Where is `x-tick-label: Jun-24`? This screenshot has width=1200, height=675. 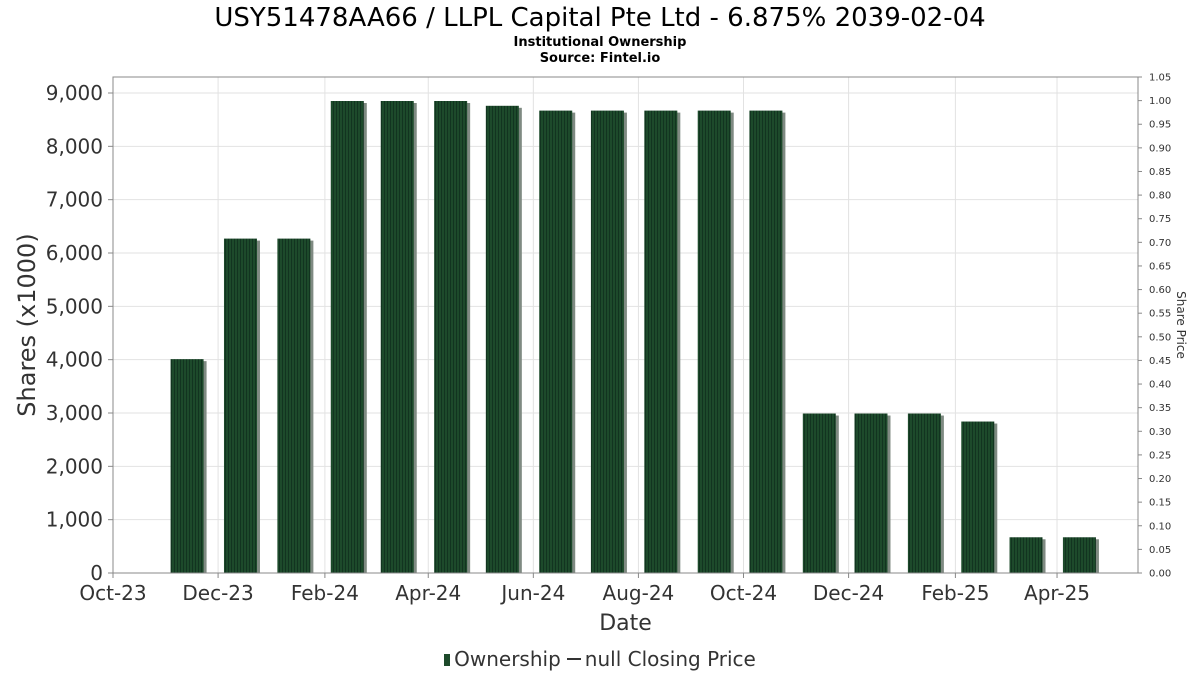
x-tick-label: Jun-24 is located at coordinates (532, 593).